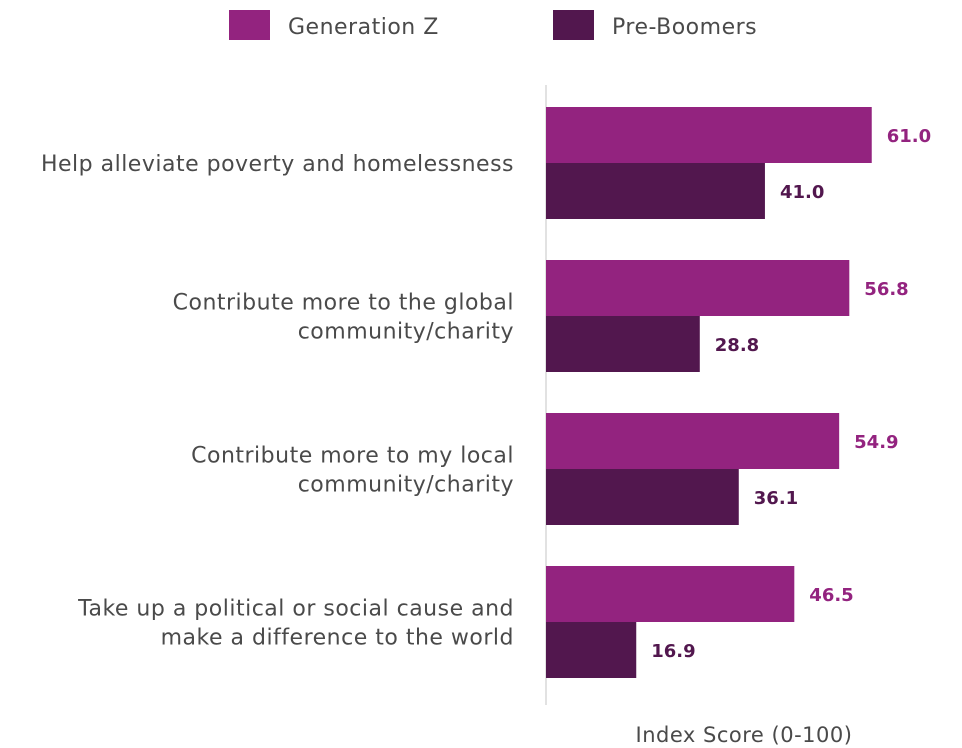 The height and width of the screenshot is (748, 962). I want to click on legend: Generation Z Pre-Boomers, so click(493, 25).